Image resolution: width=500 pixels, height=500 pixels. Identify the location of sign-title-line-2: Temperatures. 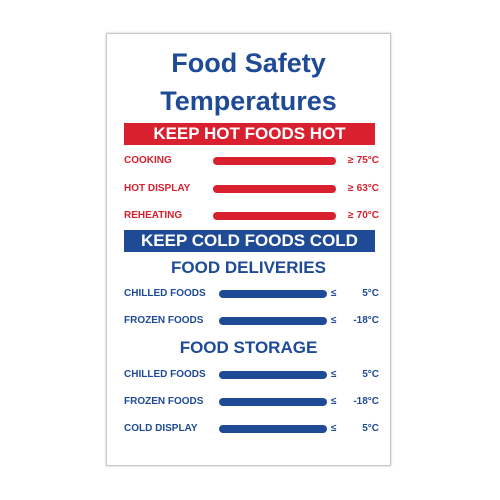
(248, 101).